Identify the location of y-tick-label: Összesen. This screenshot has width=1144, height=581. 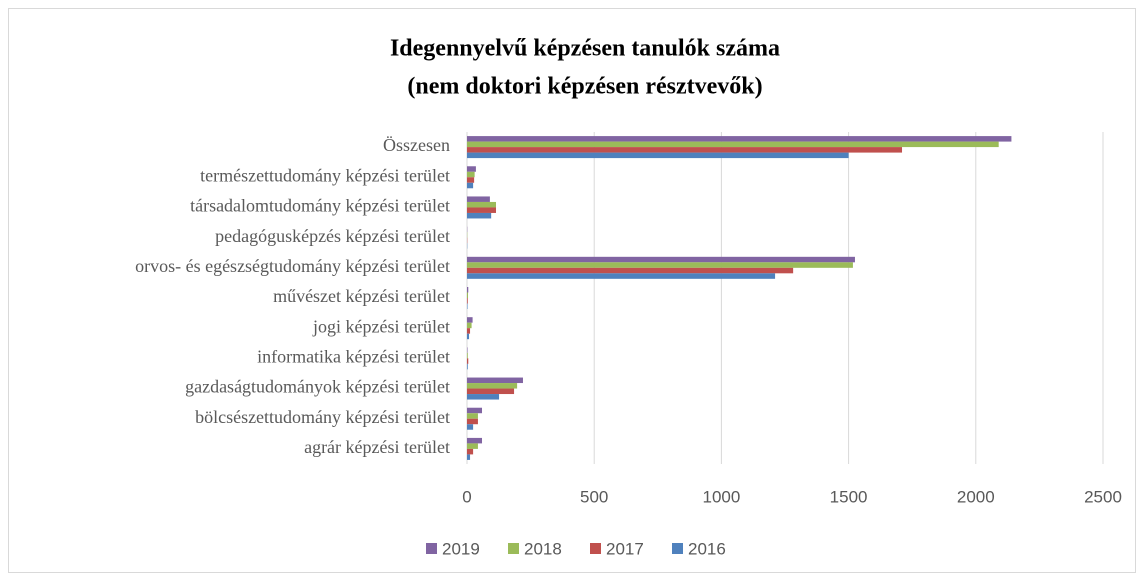
(416, 145).